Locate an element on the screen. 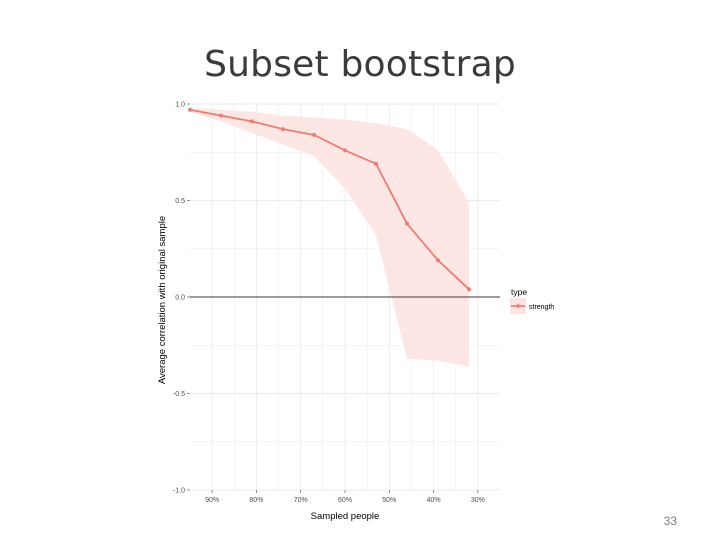  x-tick-label: 40% is located at coordinates (434, 500).